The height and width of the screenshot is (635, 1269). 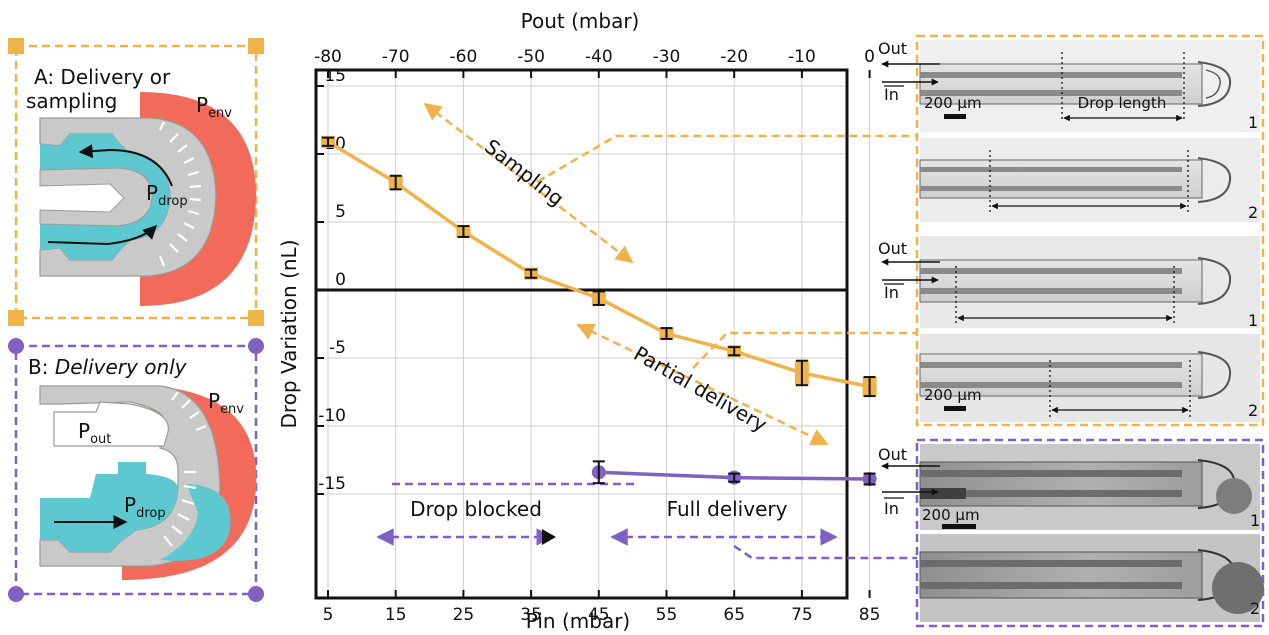 What do you see at coordinates (599, 57) in the screenshot?
I see `top-x-tick-label: -40` at bounding box center [599, 57].